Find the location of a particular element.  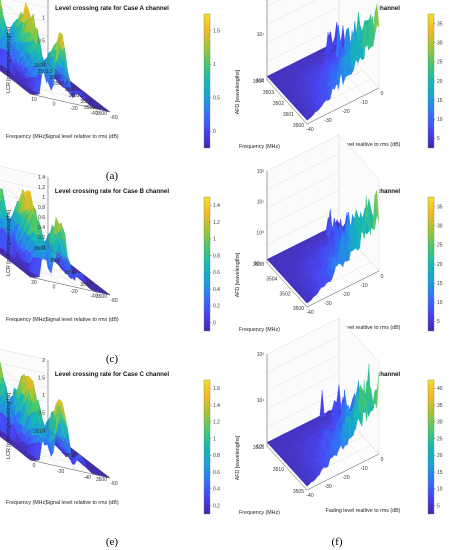

x-tick-label: -30 is located at coordinates (327, 304).